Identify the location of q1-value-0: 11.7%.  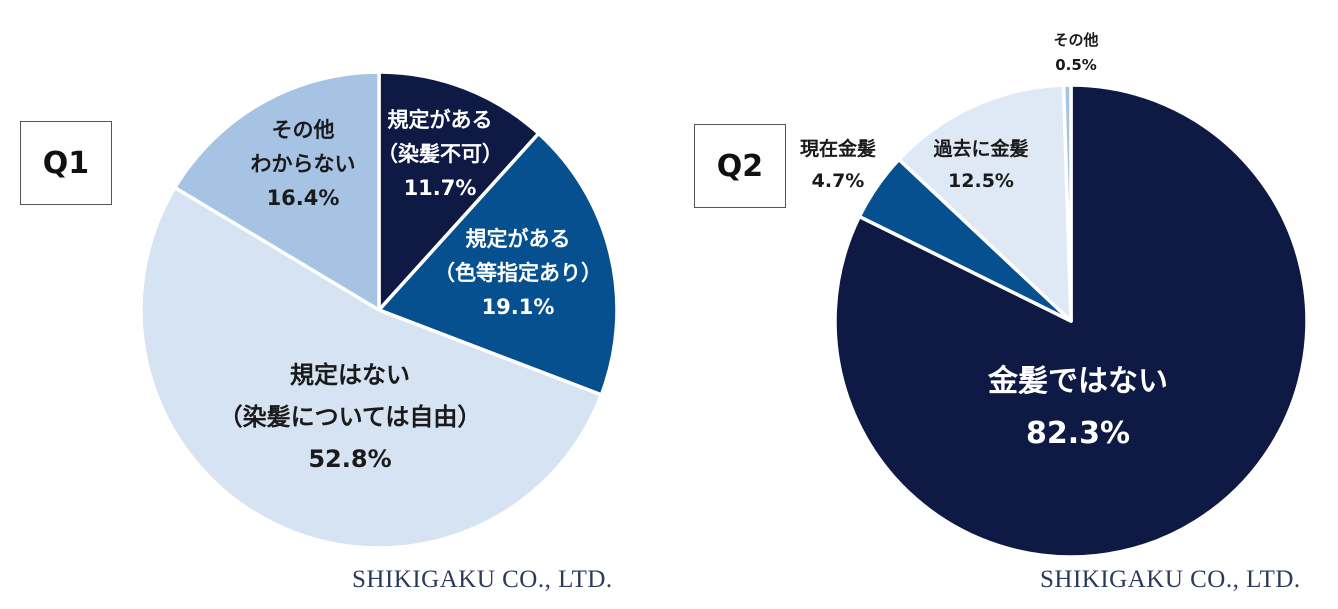
(440, 188).